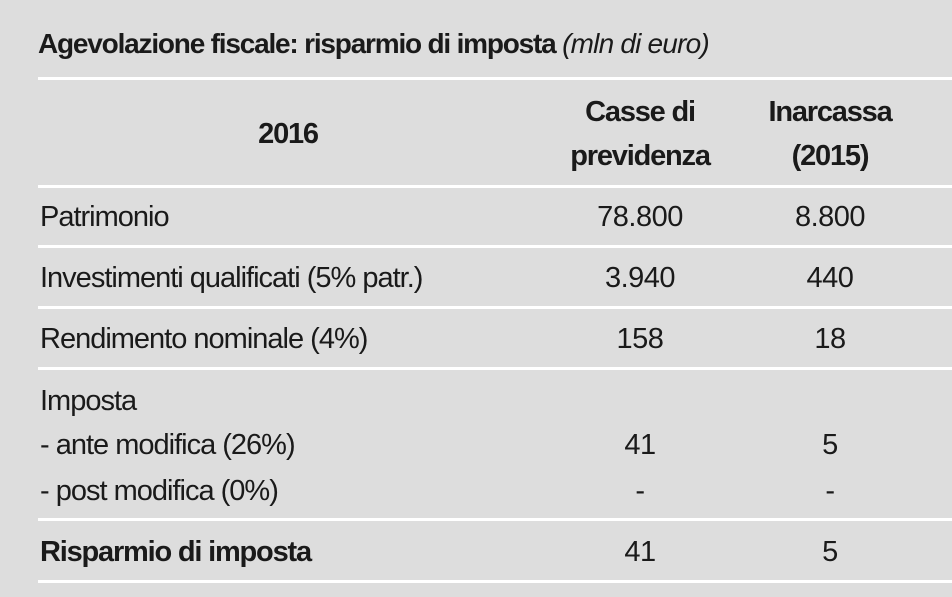  I want to click on header-col-casse-line1: Casse di, so click(640, 112).